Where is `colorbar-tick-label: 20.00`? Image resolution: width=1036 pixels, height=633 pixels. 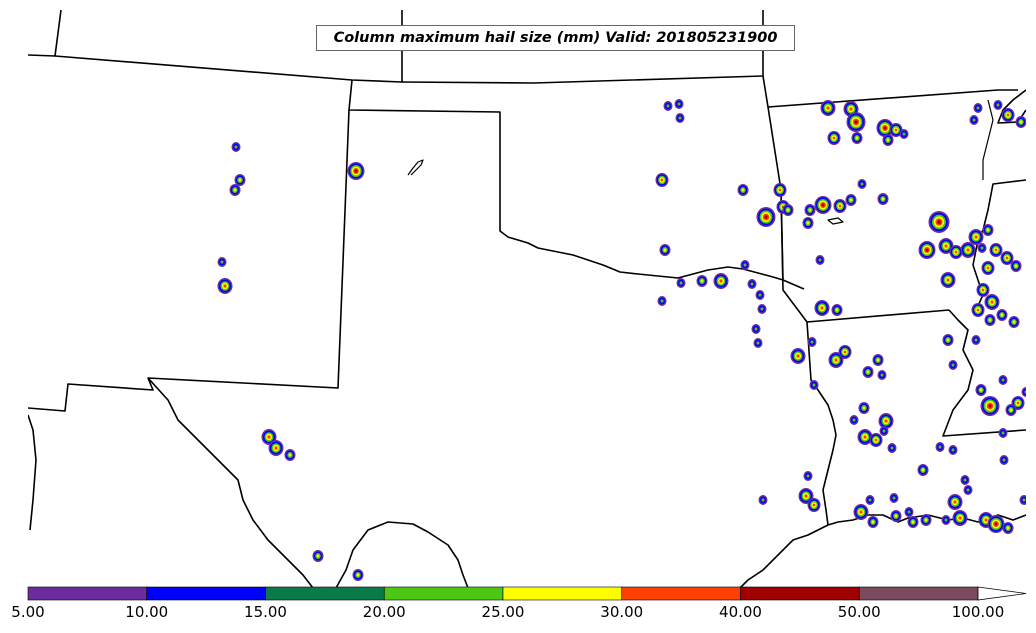 colorbar-tick-label: 20.00 is located at coordinates (384, 612).